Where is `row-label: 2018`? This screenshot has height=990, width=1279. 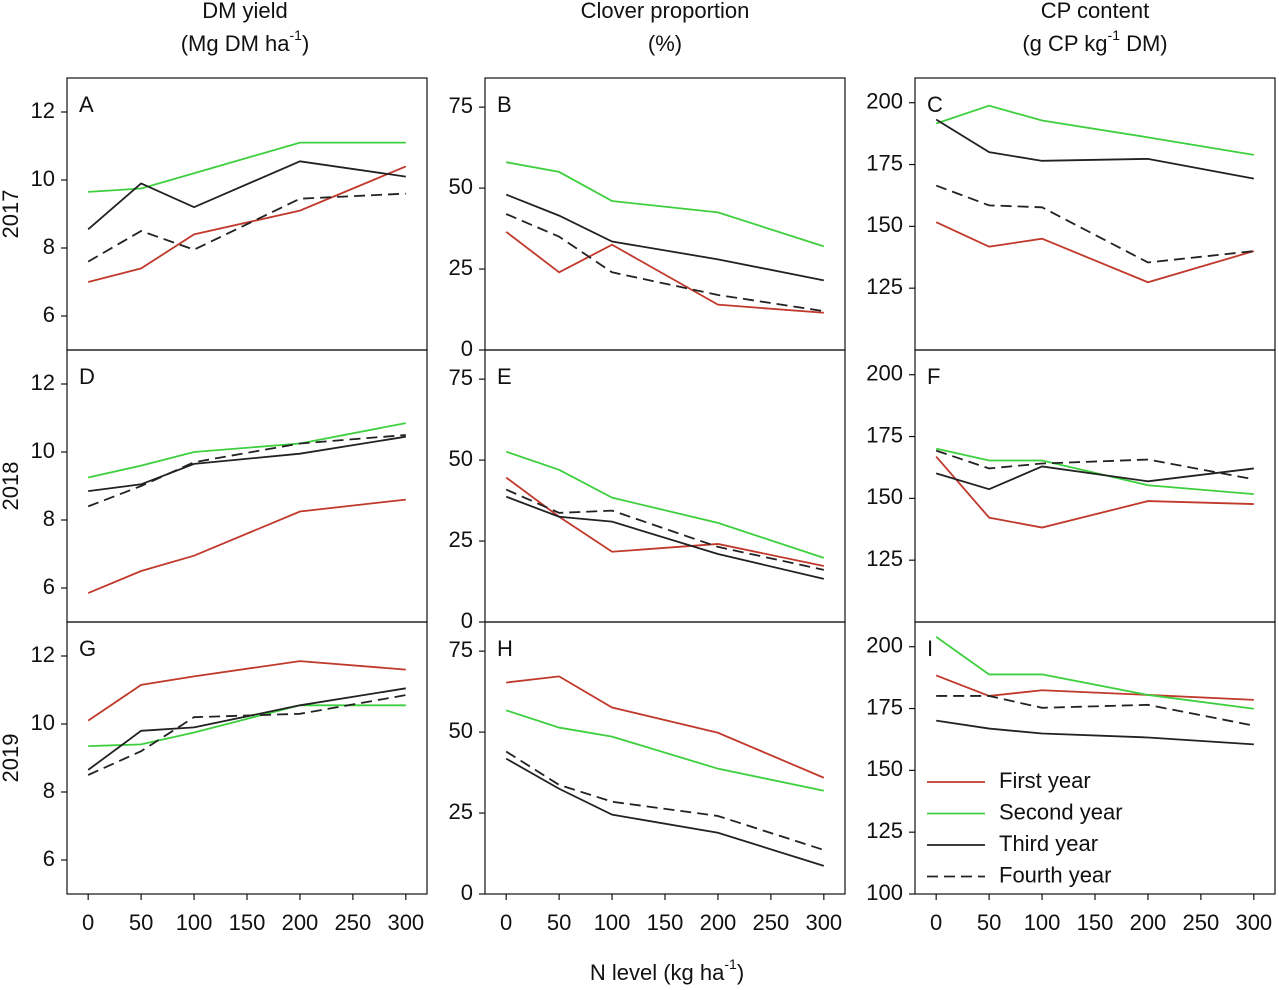
row-label: 2018 is located at coordinates (11, 486).